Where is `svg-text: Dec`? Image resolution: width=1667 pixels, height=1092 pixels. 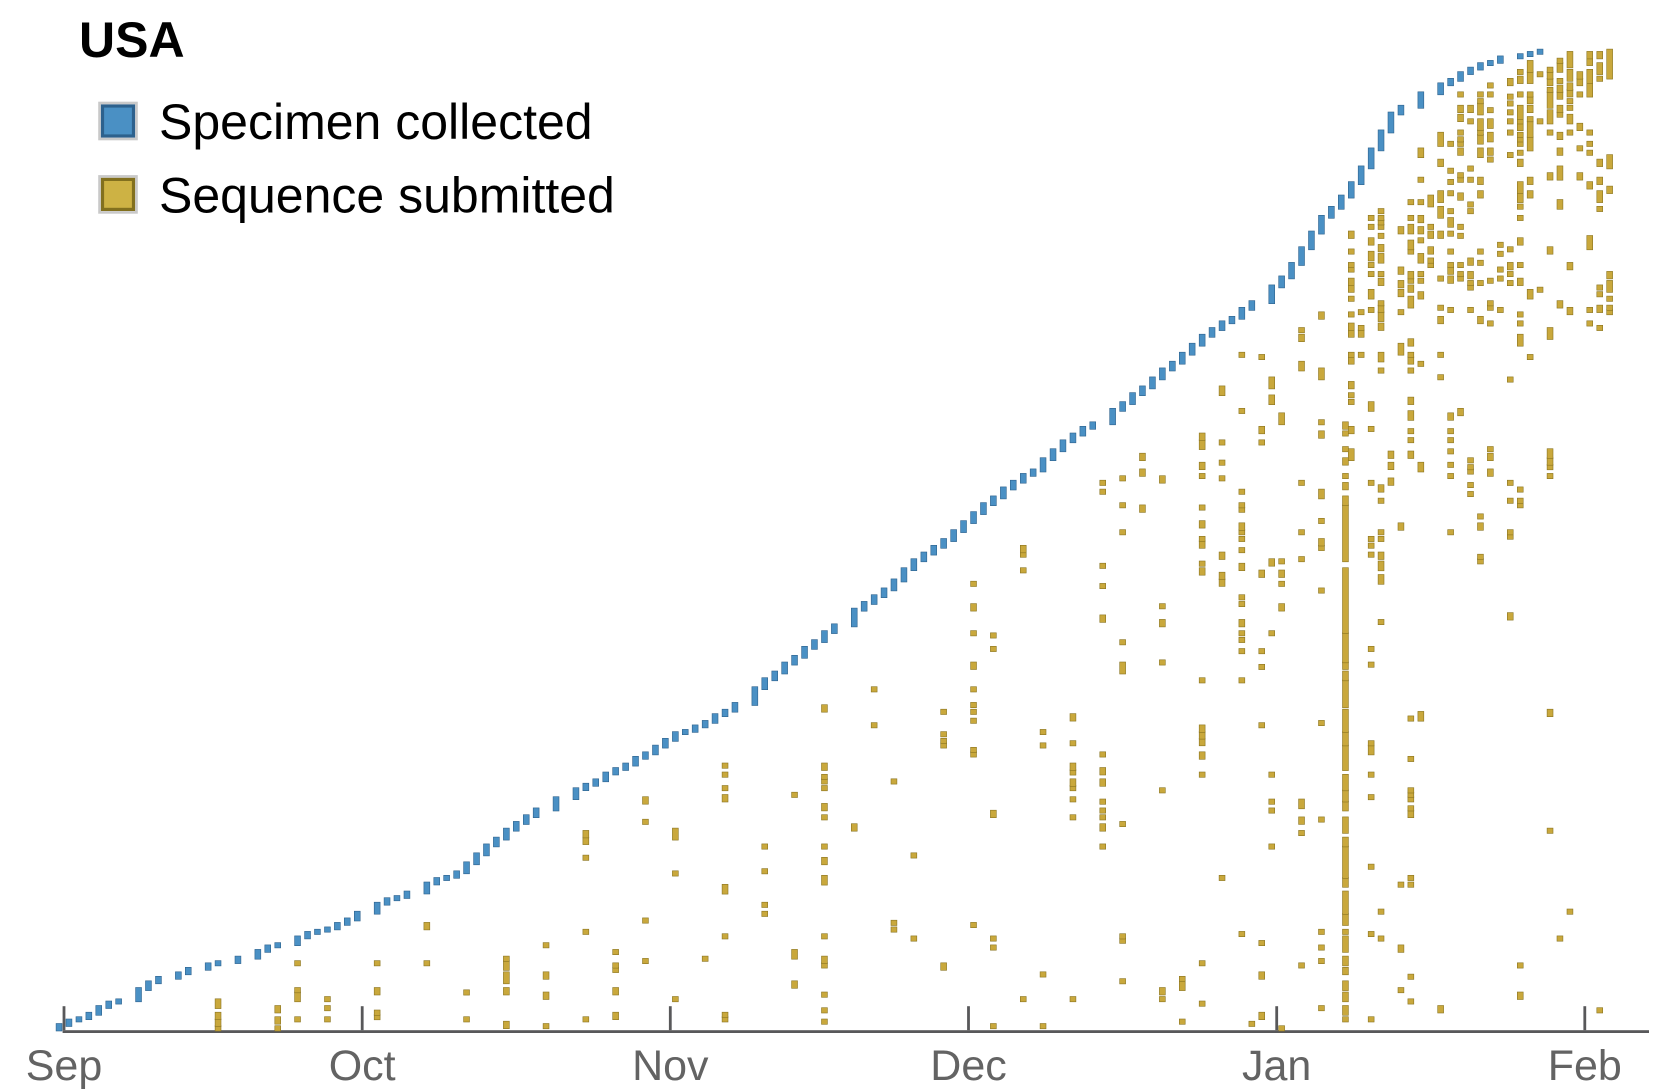
svg-text: Dec is located at coordinates (968, 1066).